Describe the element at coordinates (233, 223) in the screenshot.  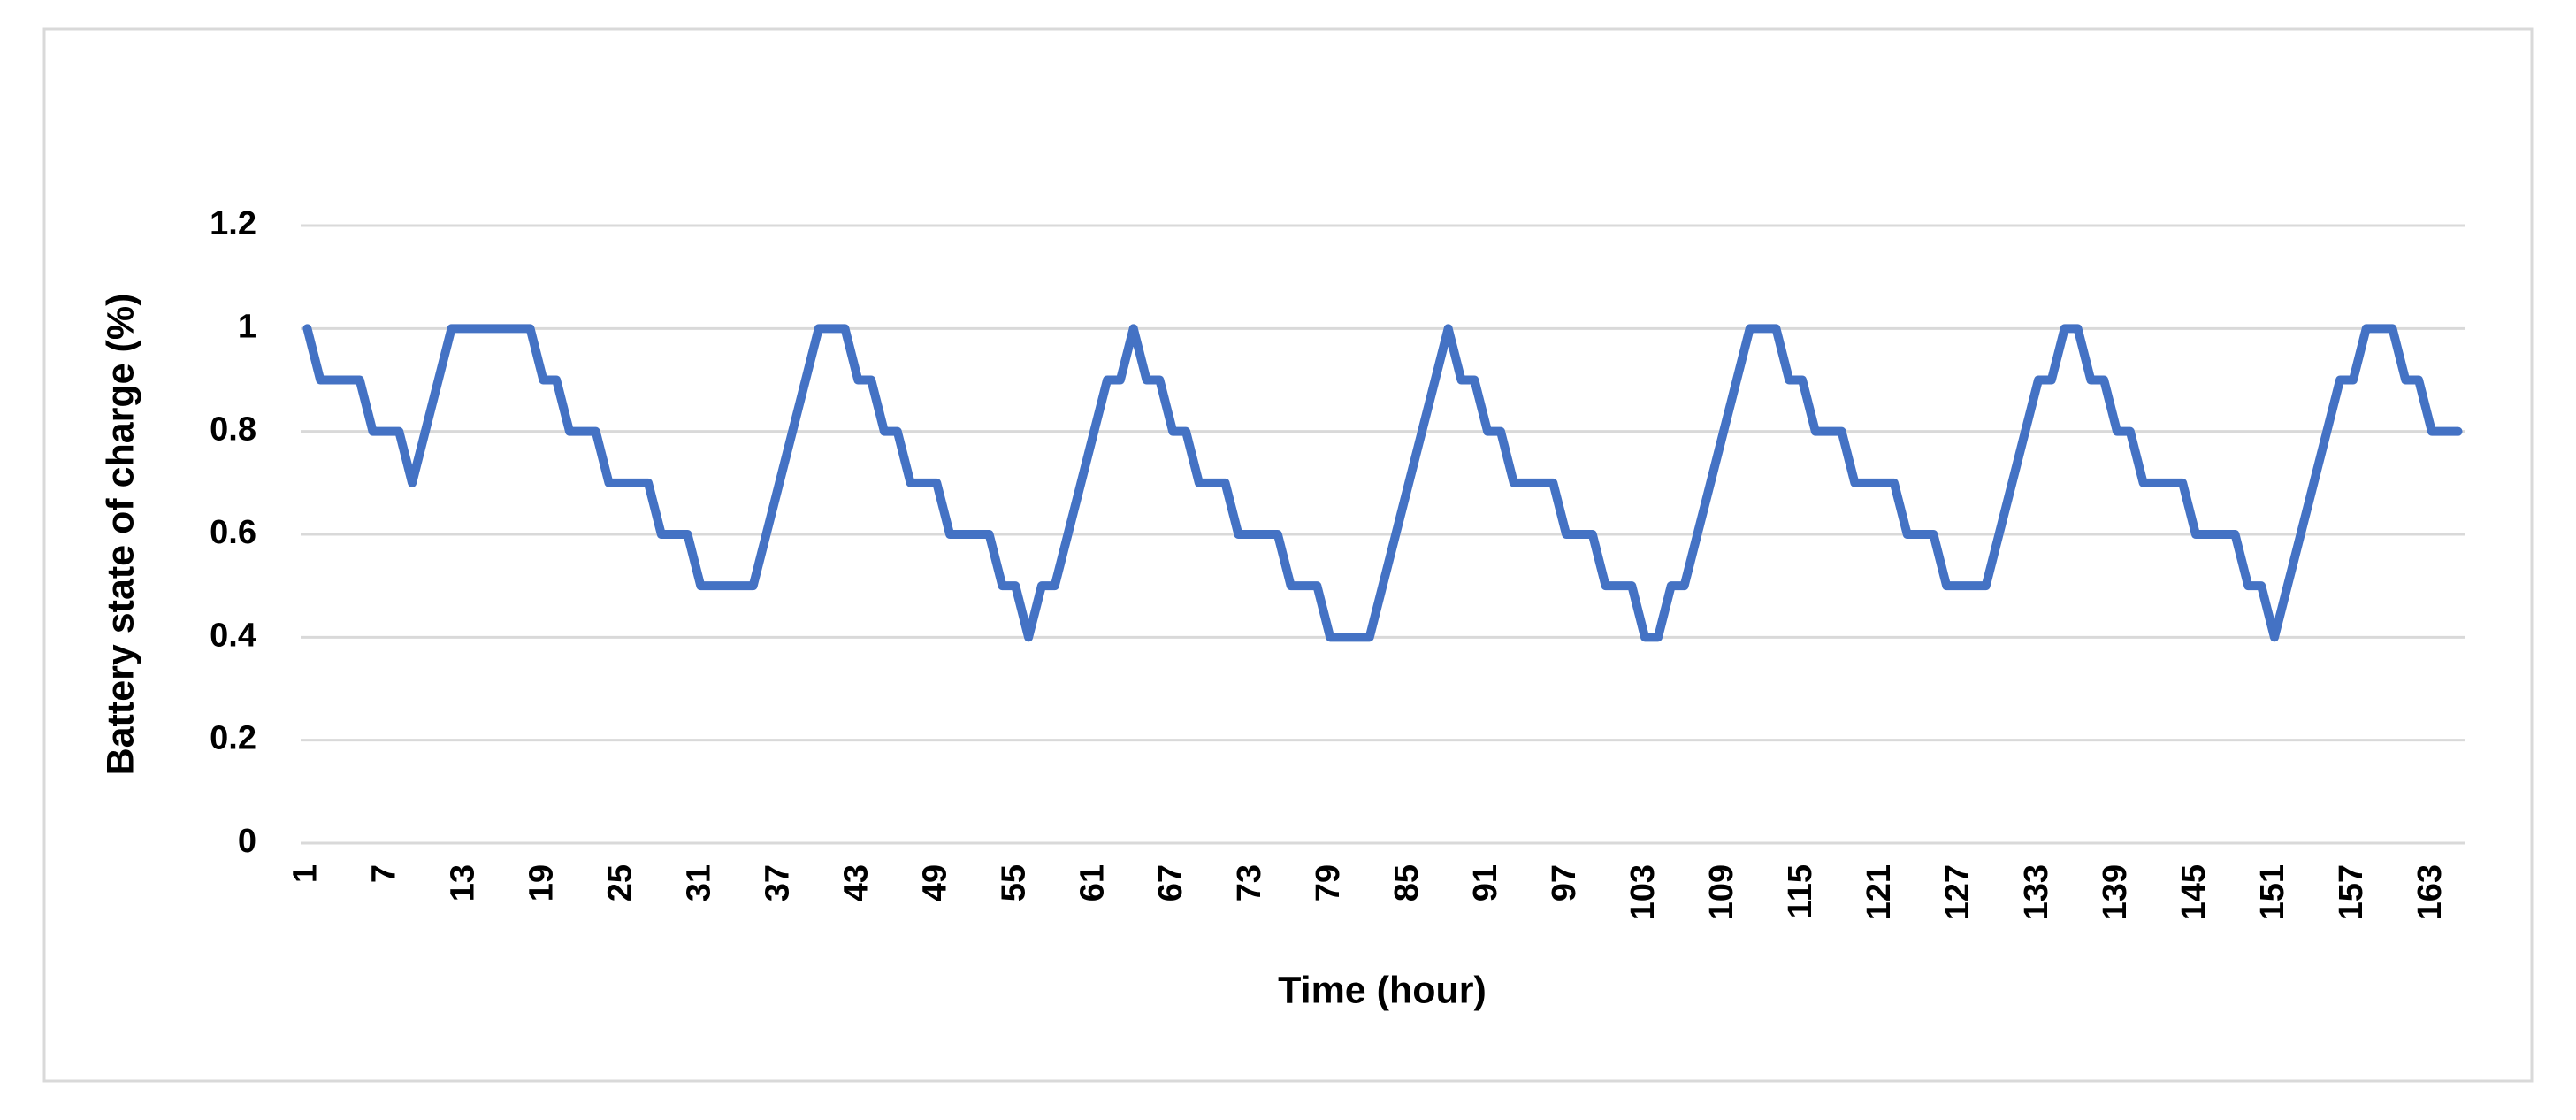
I see `y-tick-label: 1.2` at that location.